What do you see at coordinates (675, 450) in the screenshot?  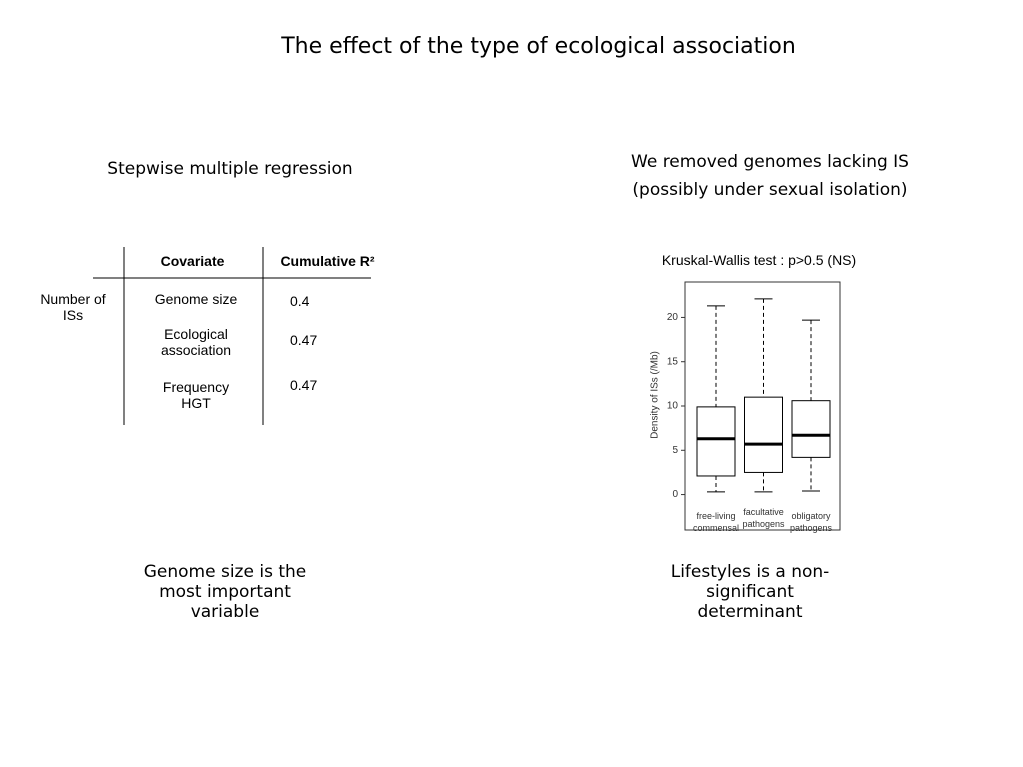 I see `y-tick-label: 5` at bounding box center [675, 450].